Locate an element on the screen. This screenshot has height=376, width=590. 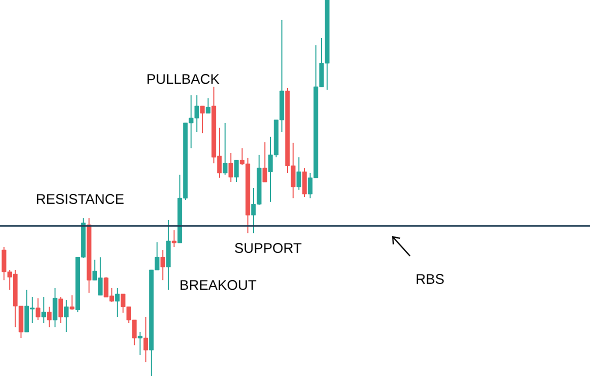
annotation: RBS is located at coordinates (430, 279).